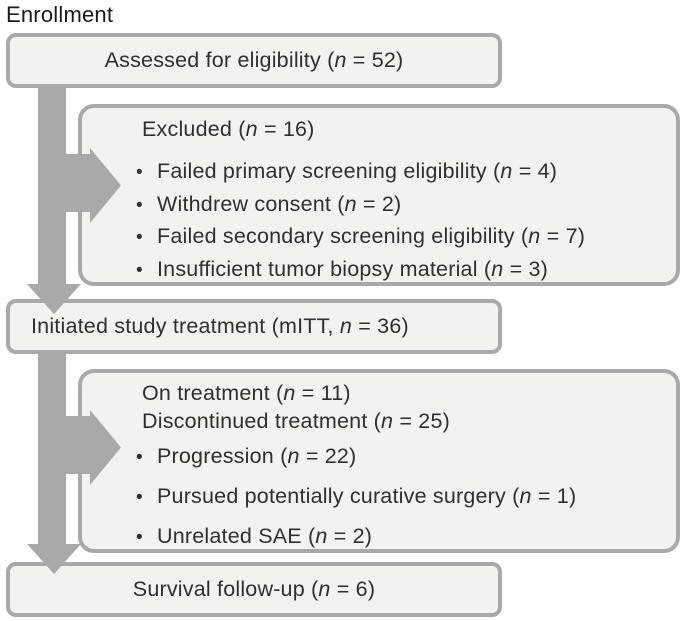  I want to click on line-text: Survival follow-up (n = 6), so click(254, 589).